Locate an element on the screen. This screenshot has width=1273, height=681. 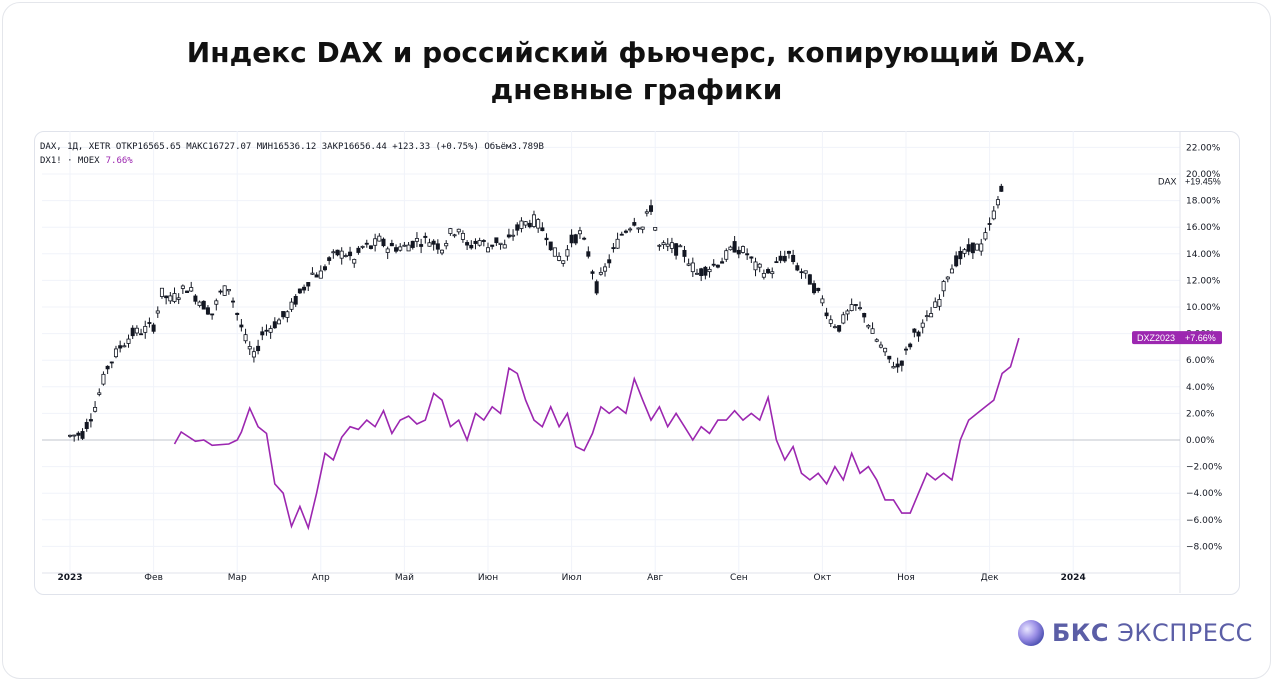
x-tick-label: 2024 is located at coordinates (1073, 578).